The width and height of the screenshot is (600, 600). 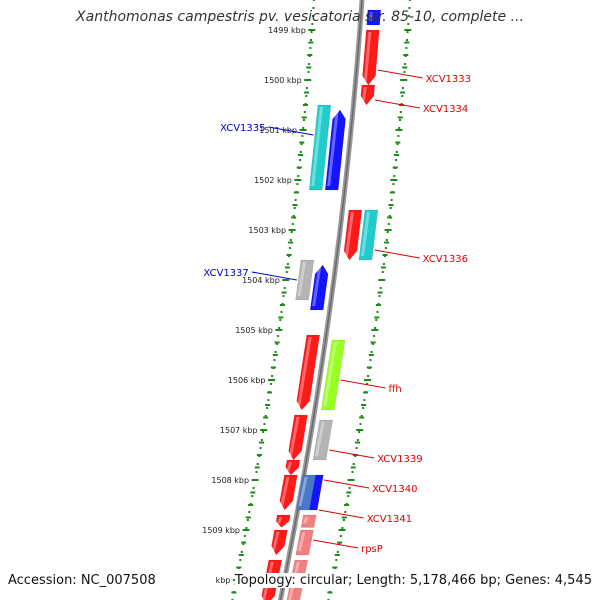 What do you see at coordinates (82, 580) in the screenshot?
I see `accession-text: Accession: NC_007508` at bounding box center [82, 580].